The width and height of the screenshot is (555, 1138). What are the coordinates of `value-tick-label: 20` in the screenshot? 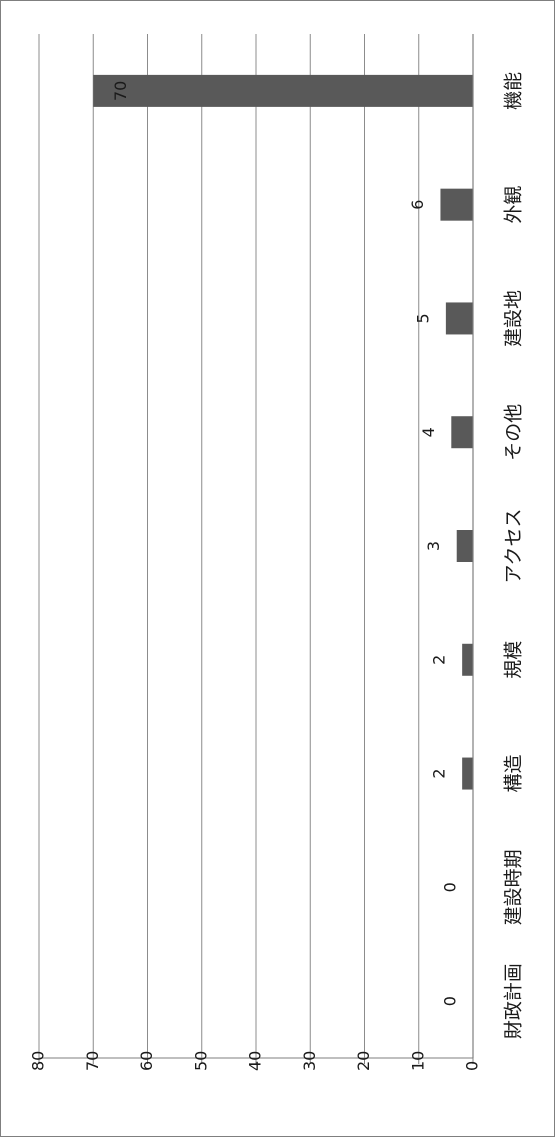 It's located at (363, 1061).